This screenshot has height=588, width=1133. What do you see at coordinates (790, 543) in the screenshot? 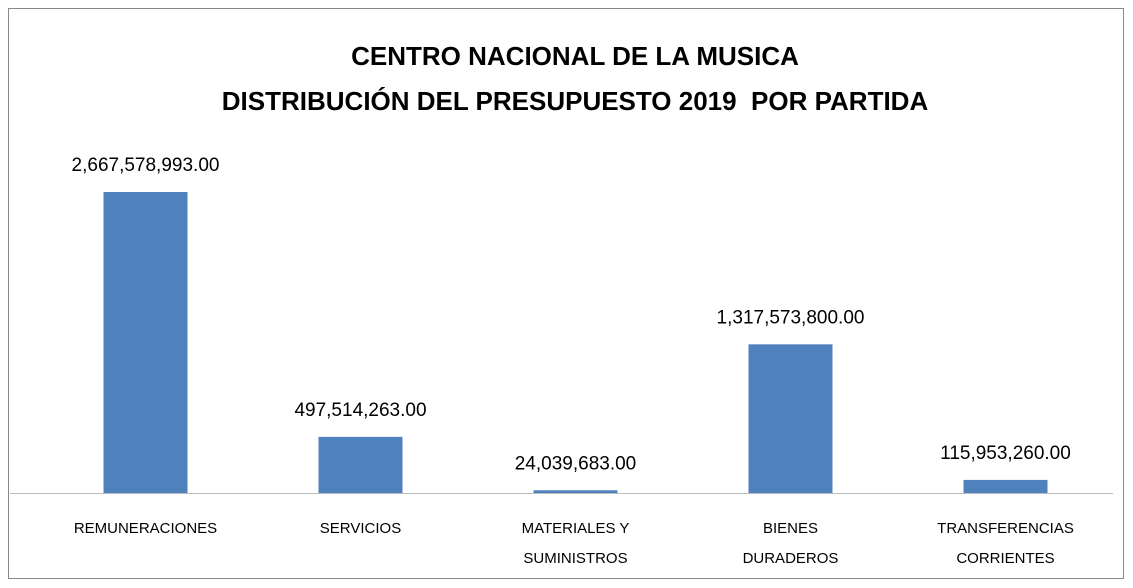
I see `x-tick-label: BIENES DURADEROS` at bounding box center [790, 543].